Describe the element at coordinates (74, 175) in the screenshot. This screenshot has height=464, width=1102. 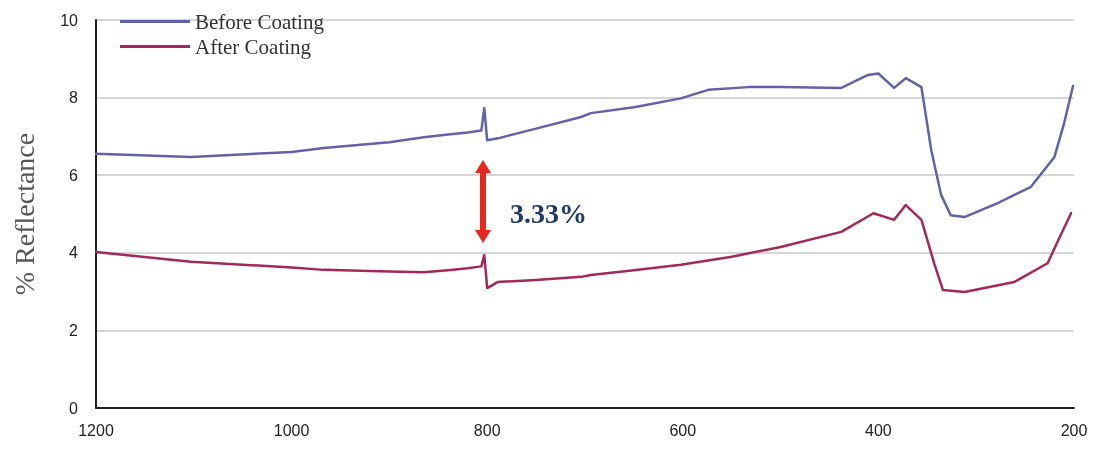
I see `y-tick-label: 6` at that location.